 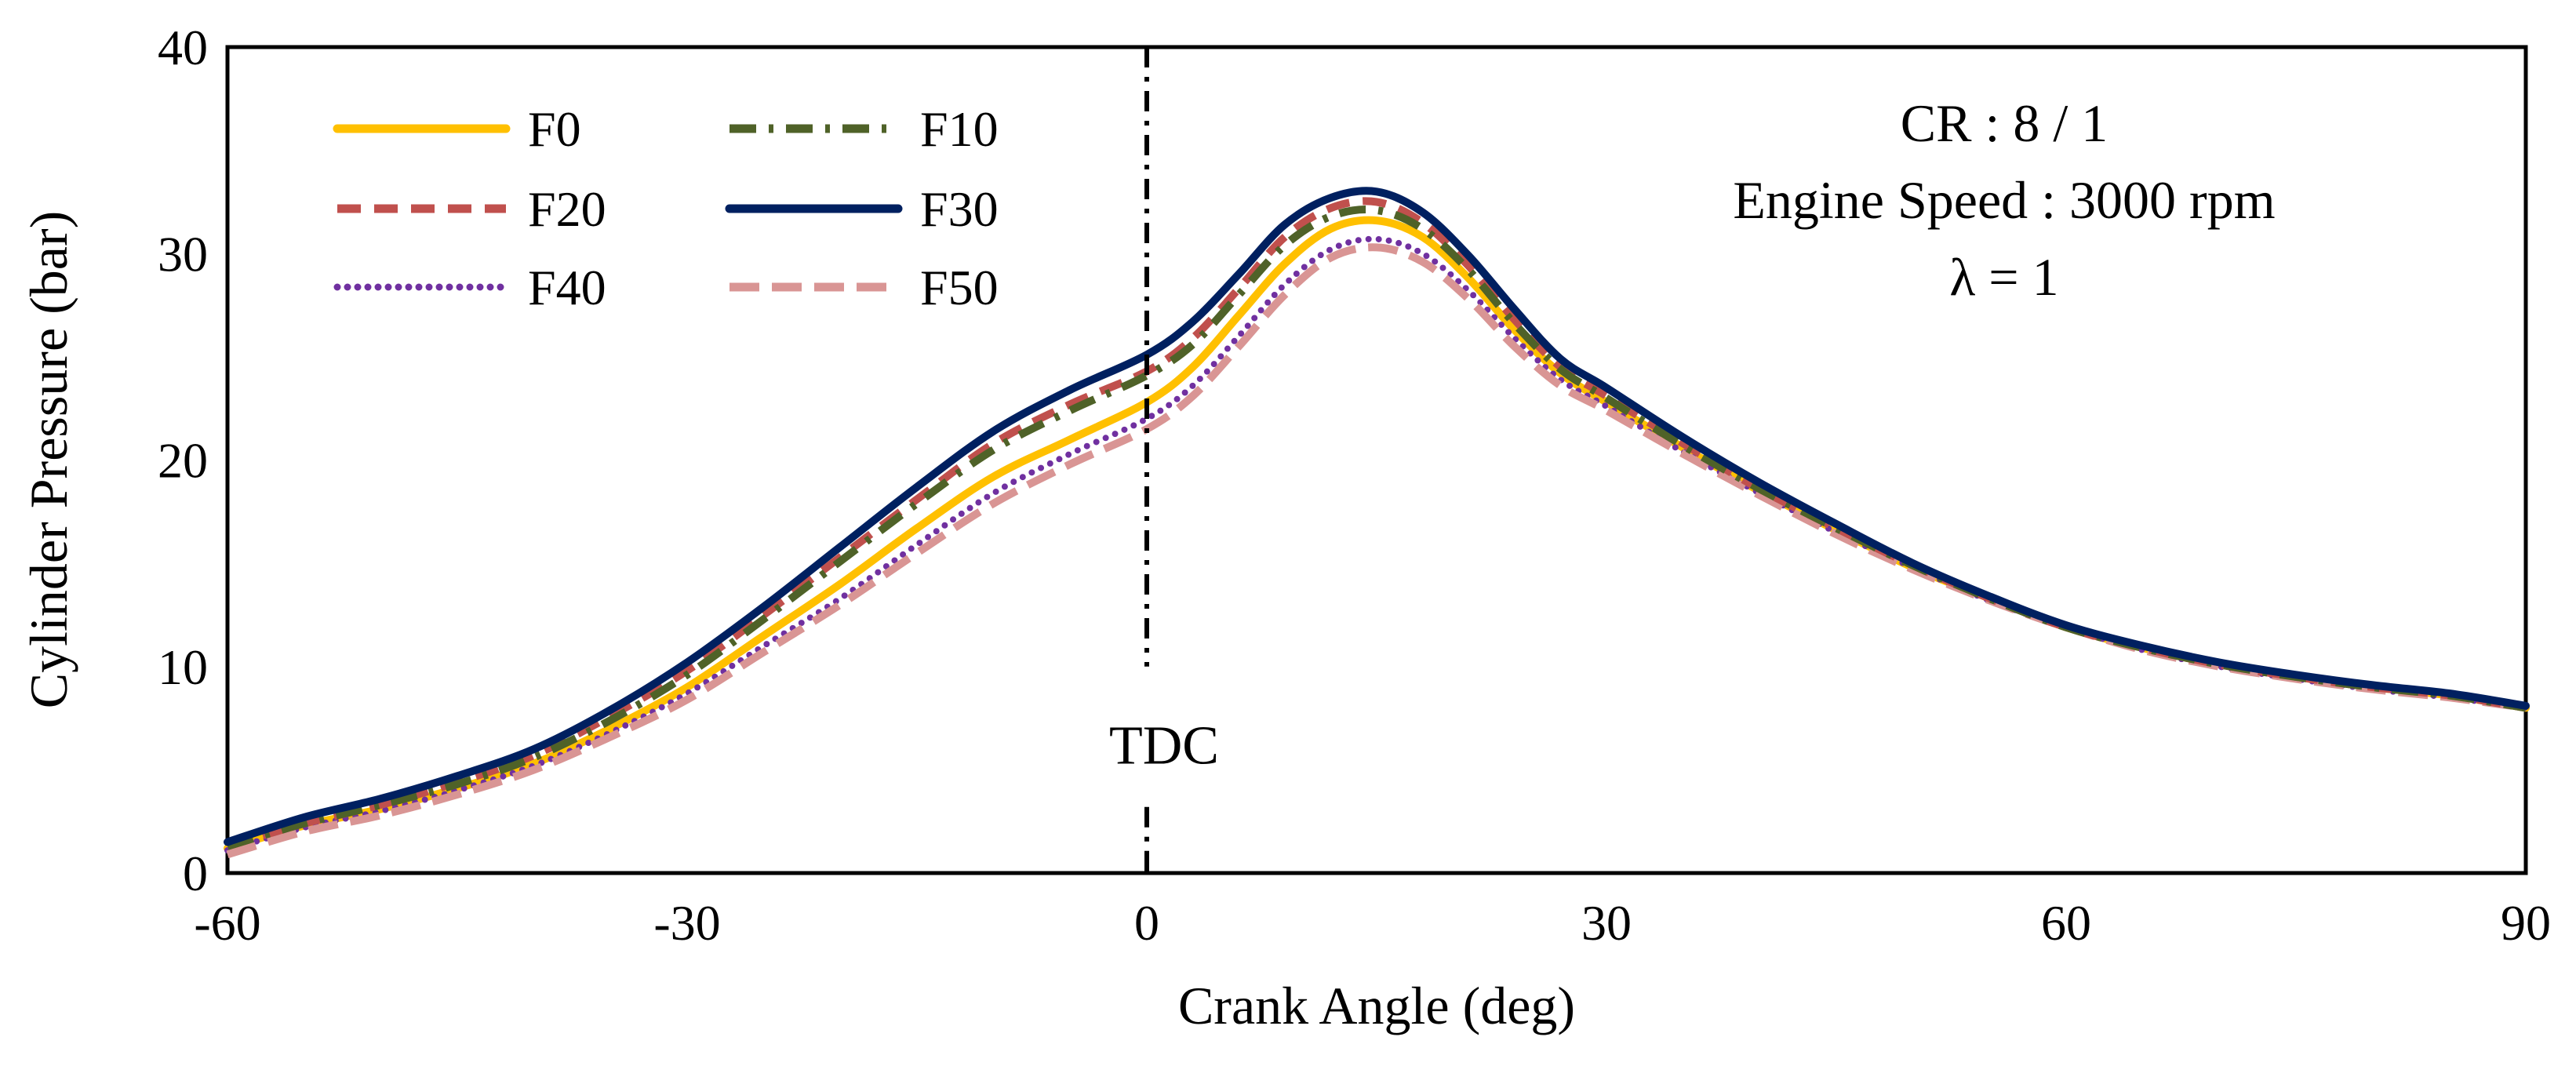 What do you see at coordinates (2066, 923) in the screenshot?
I see `x-tick-label: 60` at bounding box center [2066, 923].